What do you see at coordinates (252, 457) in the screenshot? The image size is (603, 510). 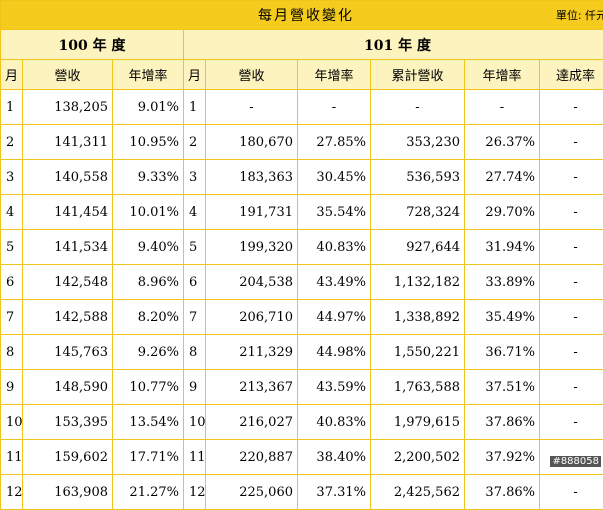 I see `cell-revenue-101: 220,887` at bounding box center [252, 457].